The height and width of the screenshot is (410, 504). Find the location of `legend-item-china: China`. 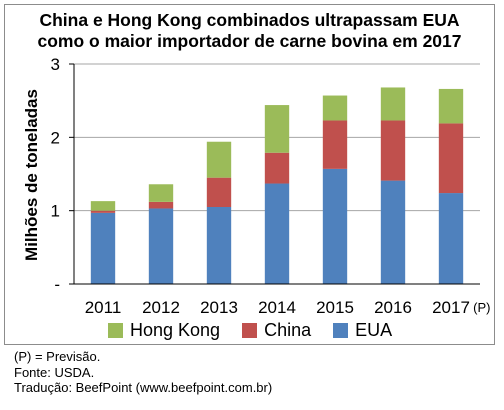

legend-item-china: China is located at coordinates (276, 330).